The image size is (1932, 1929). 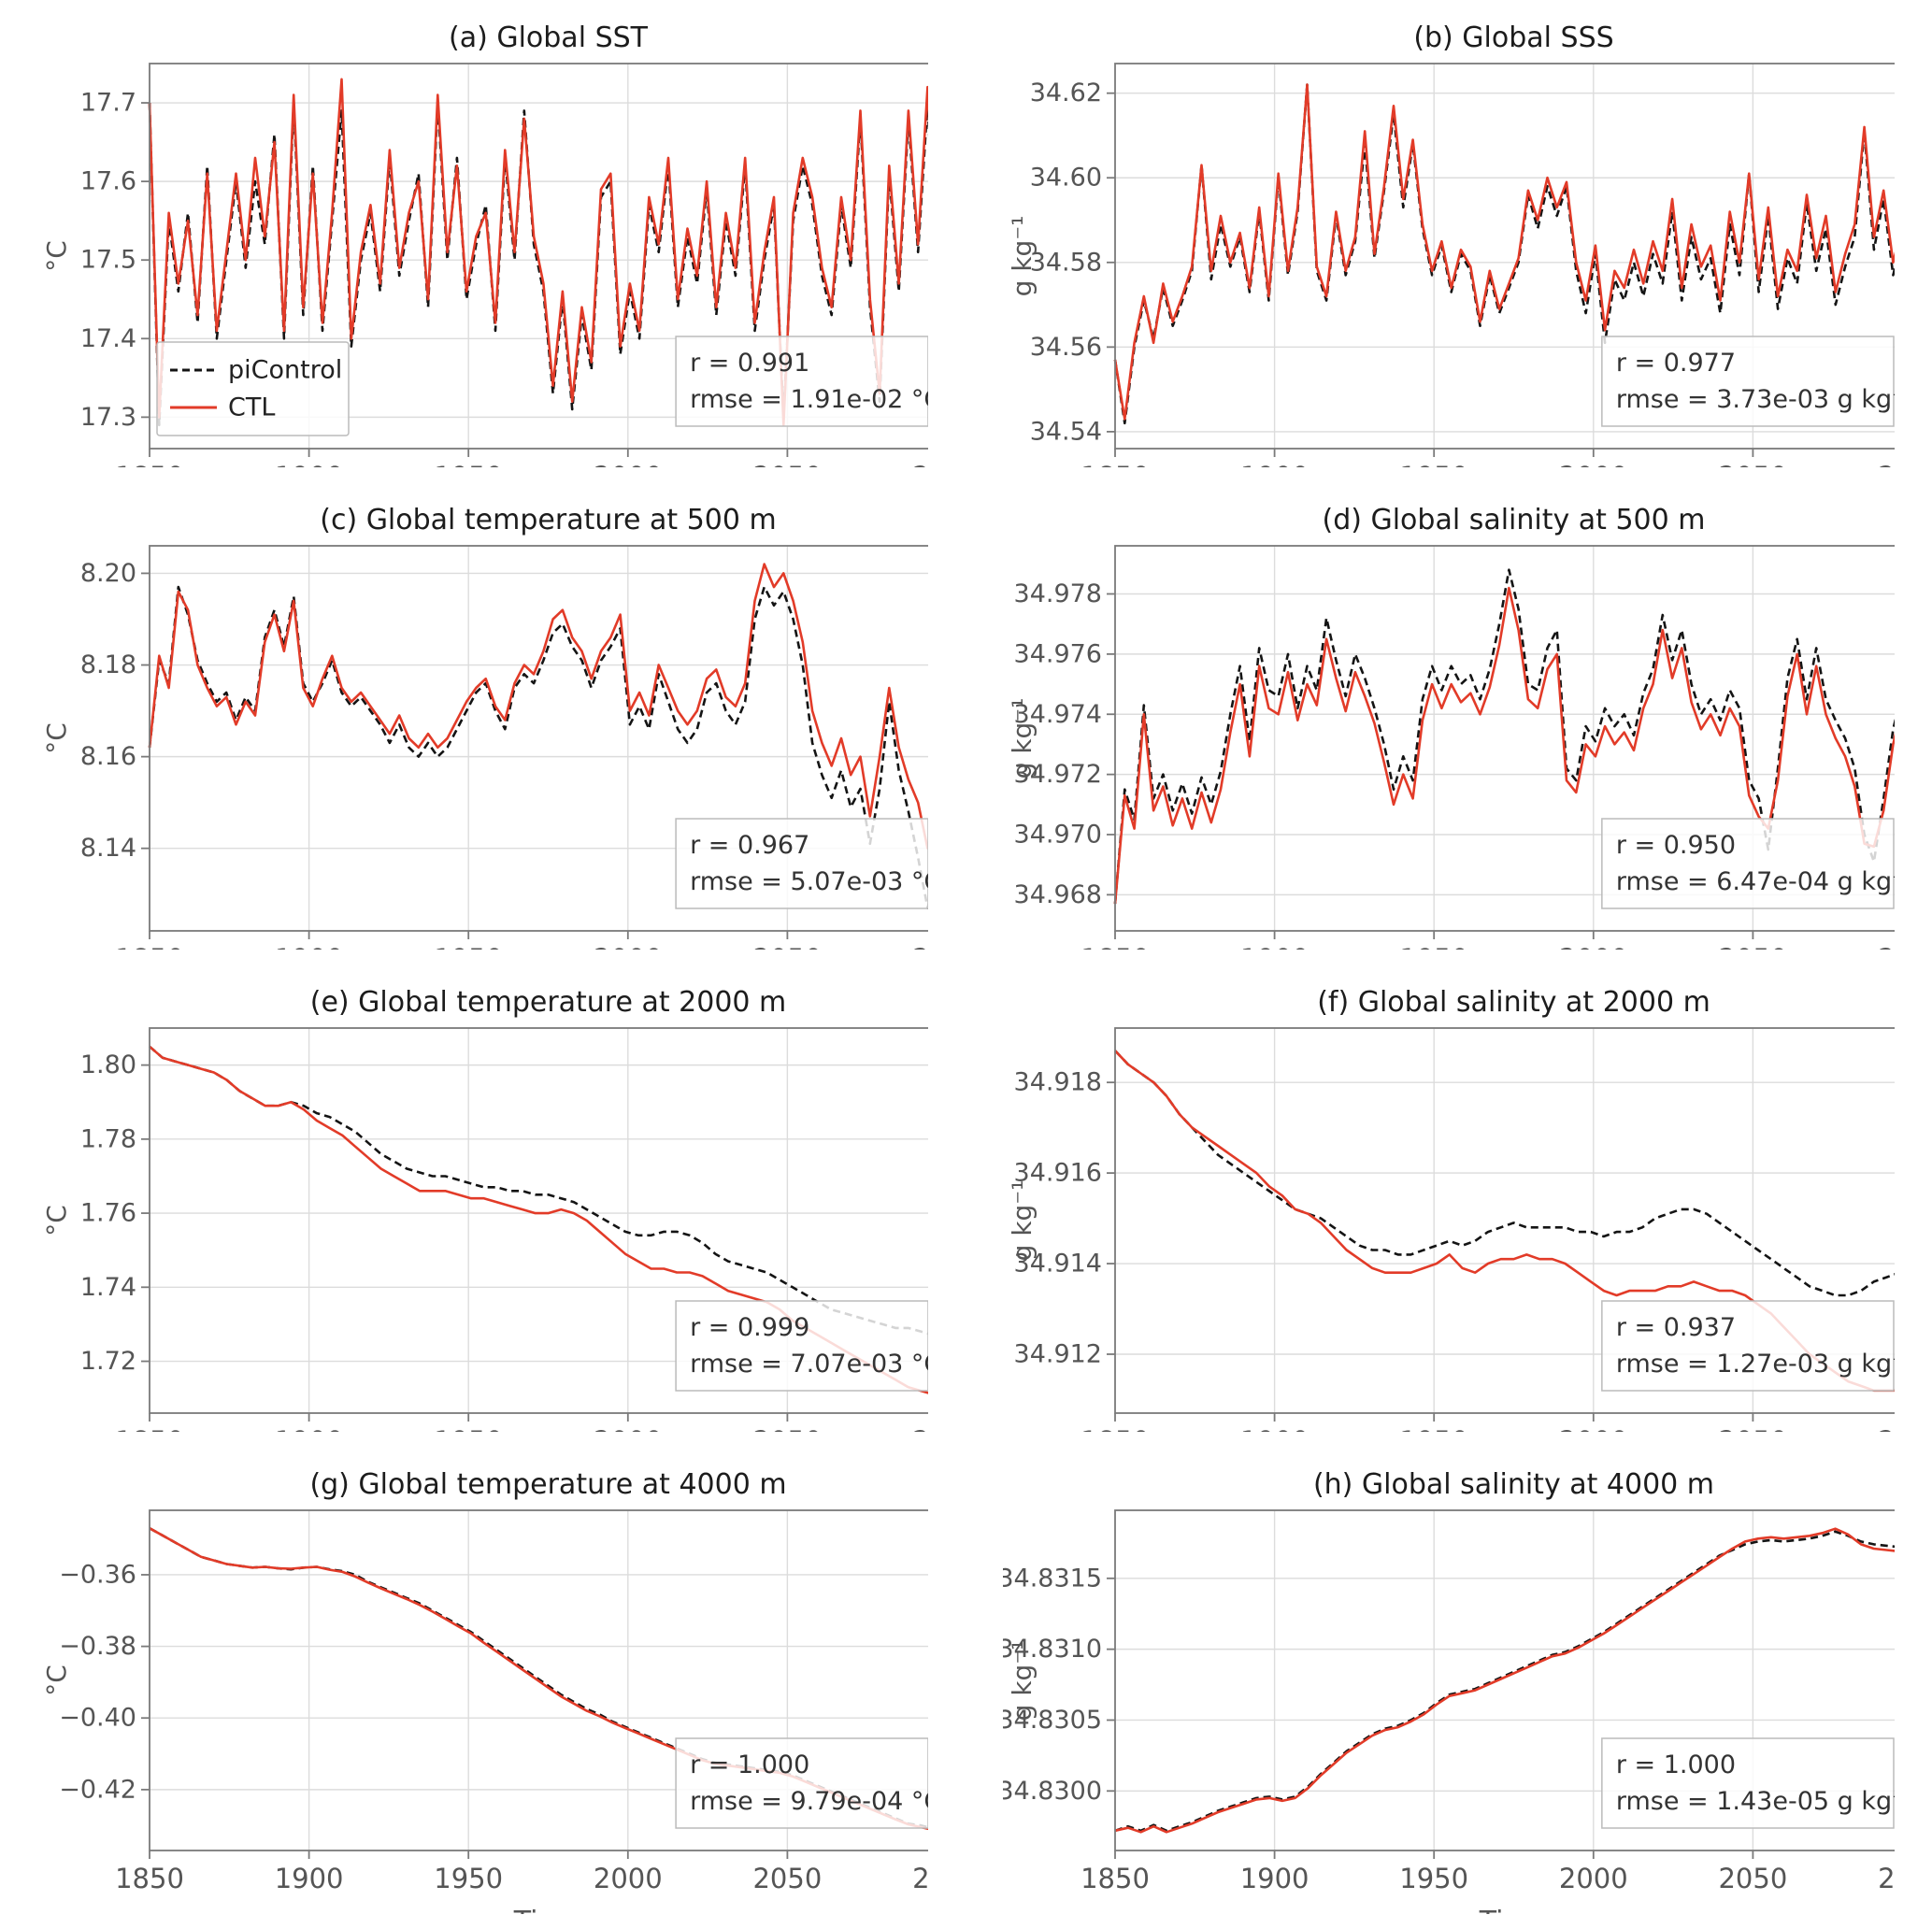 I want to click on stats-r: r = 0.999, so click(x=749, y=1327).